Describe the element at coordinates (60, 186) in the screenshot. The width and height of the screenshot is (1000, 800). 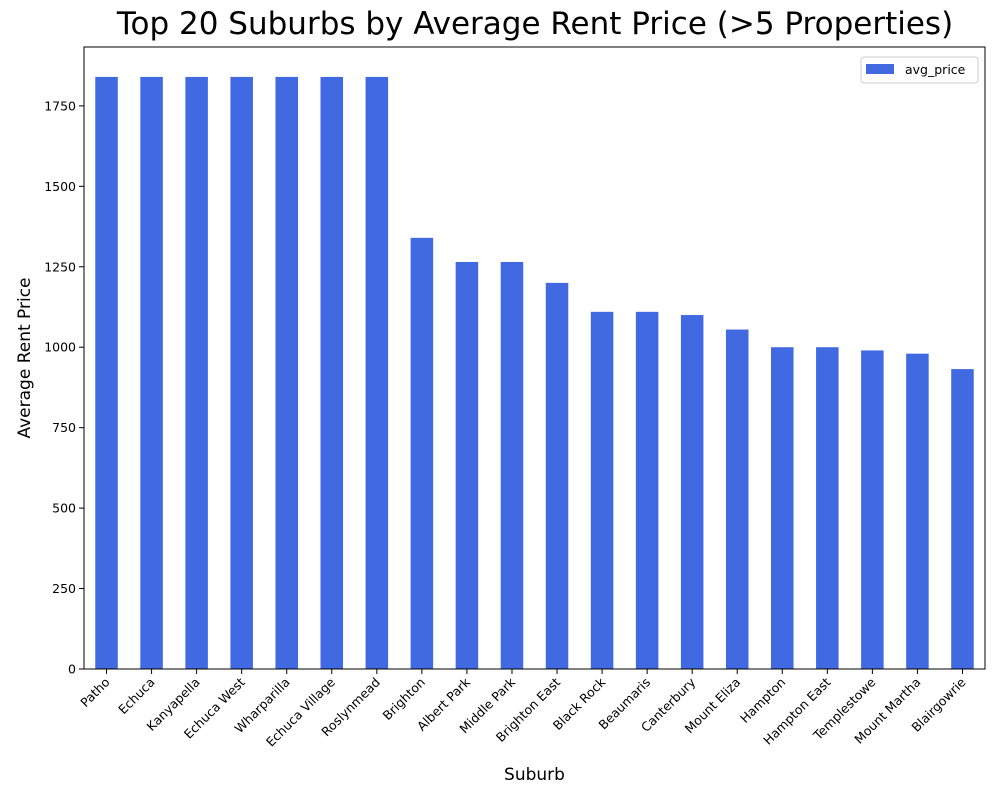
I see `y-tick-label: 1500` at that location.